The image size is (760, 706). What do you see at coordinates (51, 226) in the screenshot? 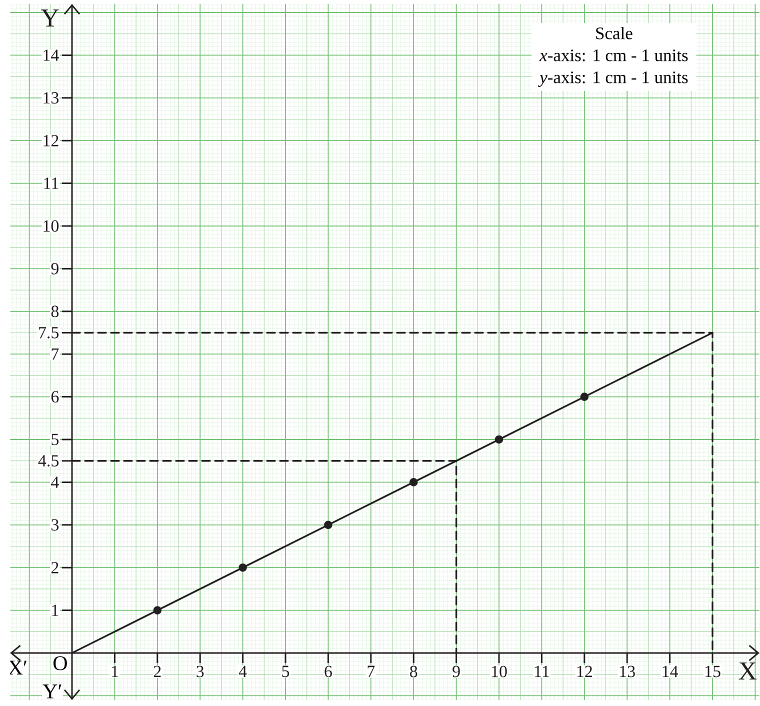
I see `y-tick-label: 10` at bounding box center [51, 226].